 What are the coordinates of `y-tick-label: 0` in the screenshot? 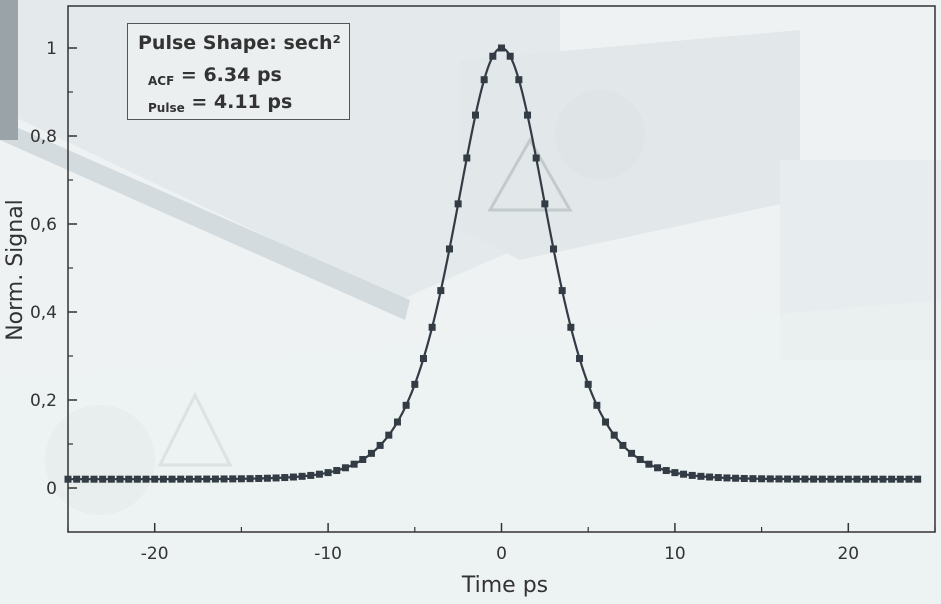 It's located at (51, 489).